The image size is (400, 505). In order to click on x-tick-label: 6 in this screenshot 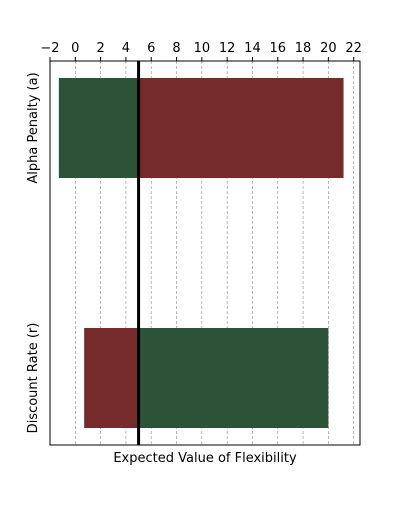, I will do `click(151, 48)`.